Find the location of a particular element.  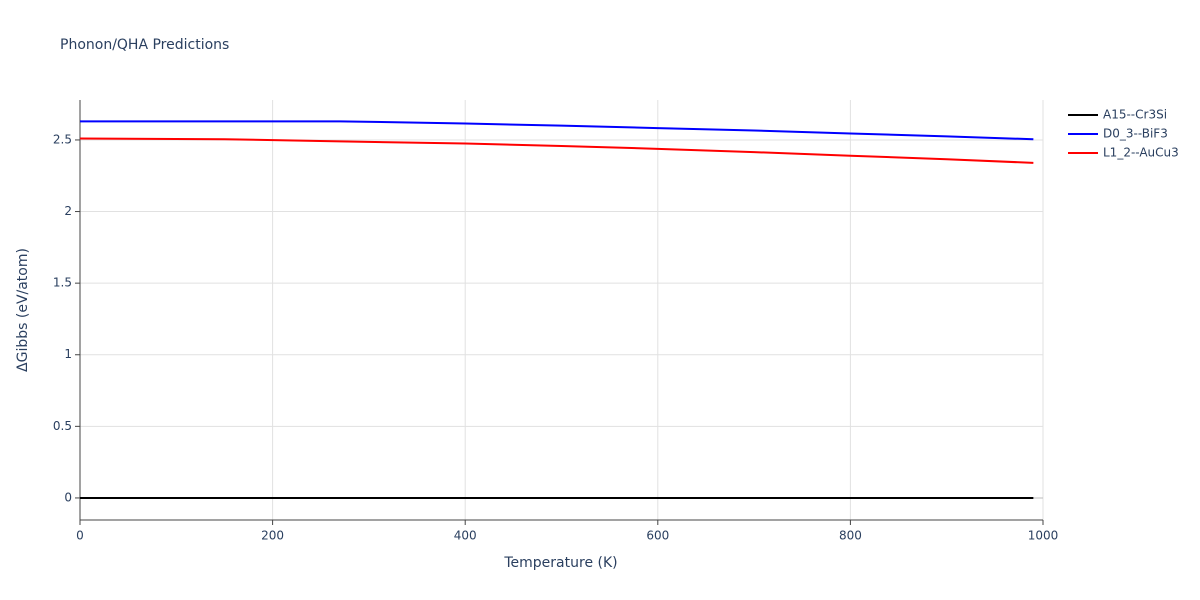

x-tick-label: 400 is located at coordinates (465, 536).